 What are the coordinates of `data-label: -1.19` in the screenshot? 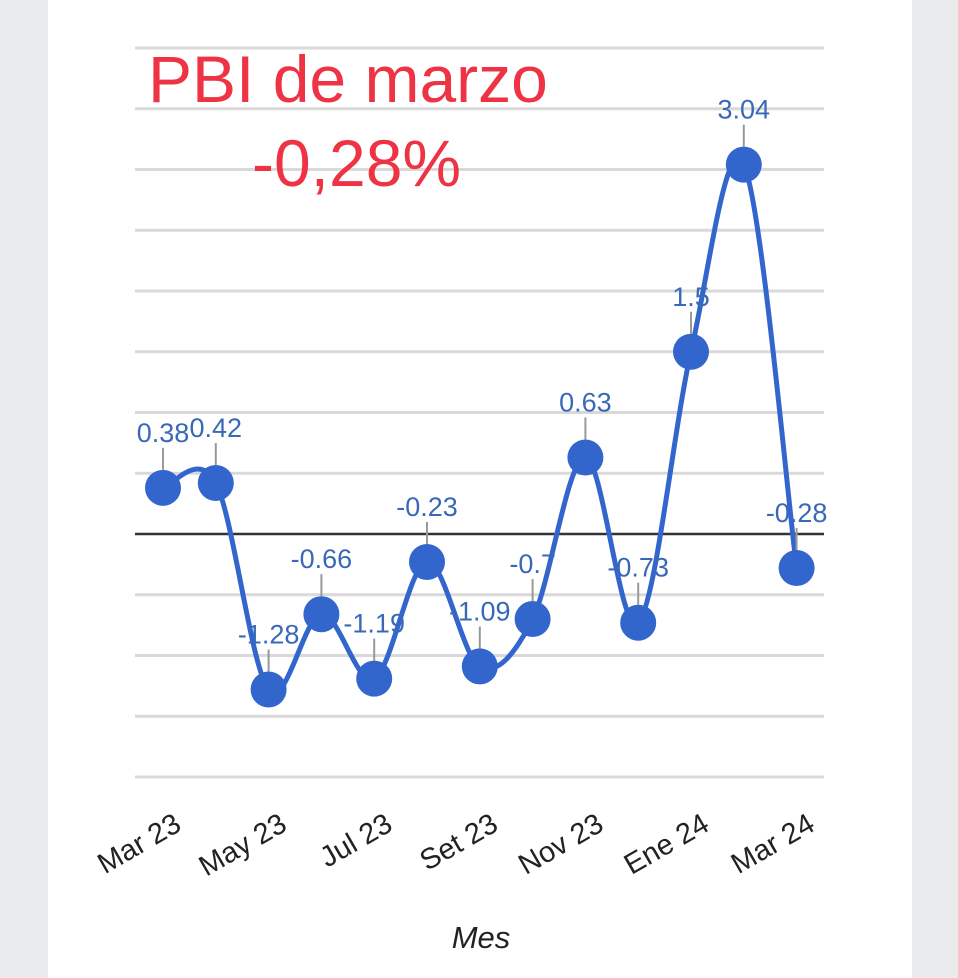 It's located at (374, 624).